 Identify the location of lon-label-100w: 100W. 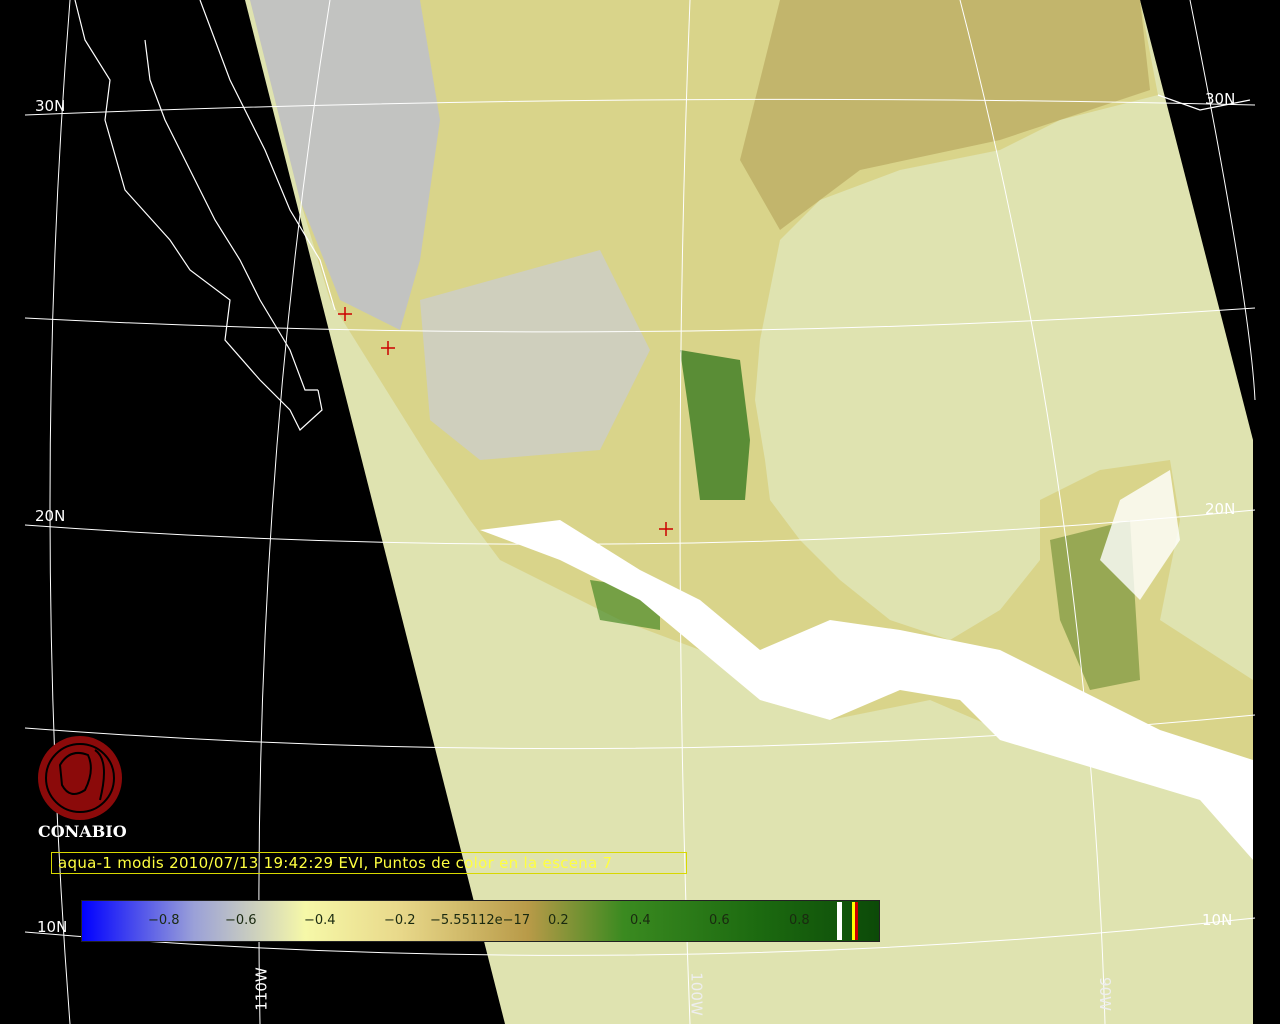
(696, 994).